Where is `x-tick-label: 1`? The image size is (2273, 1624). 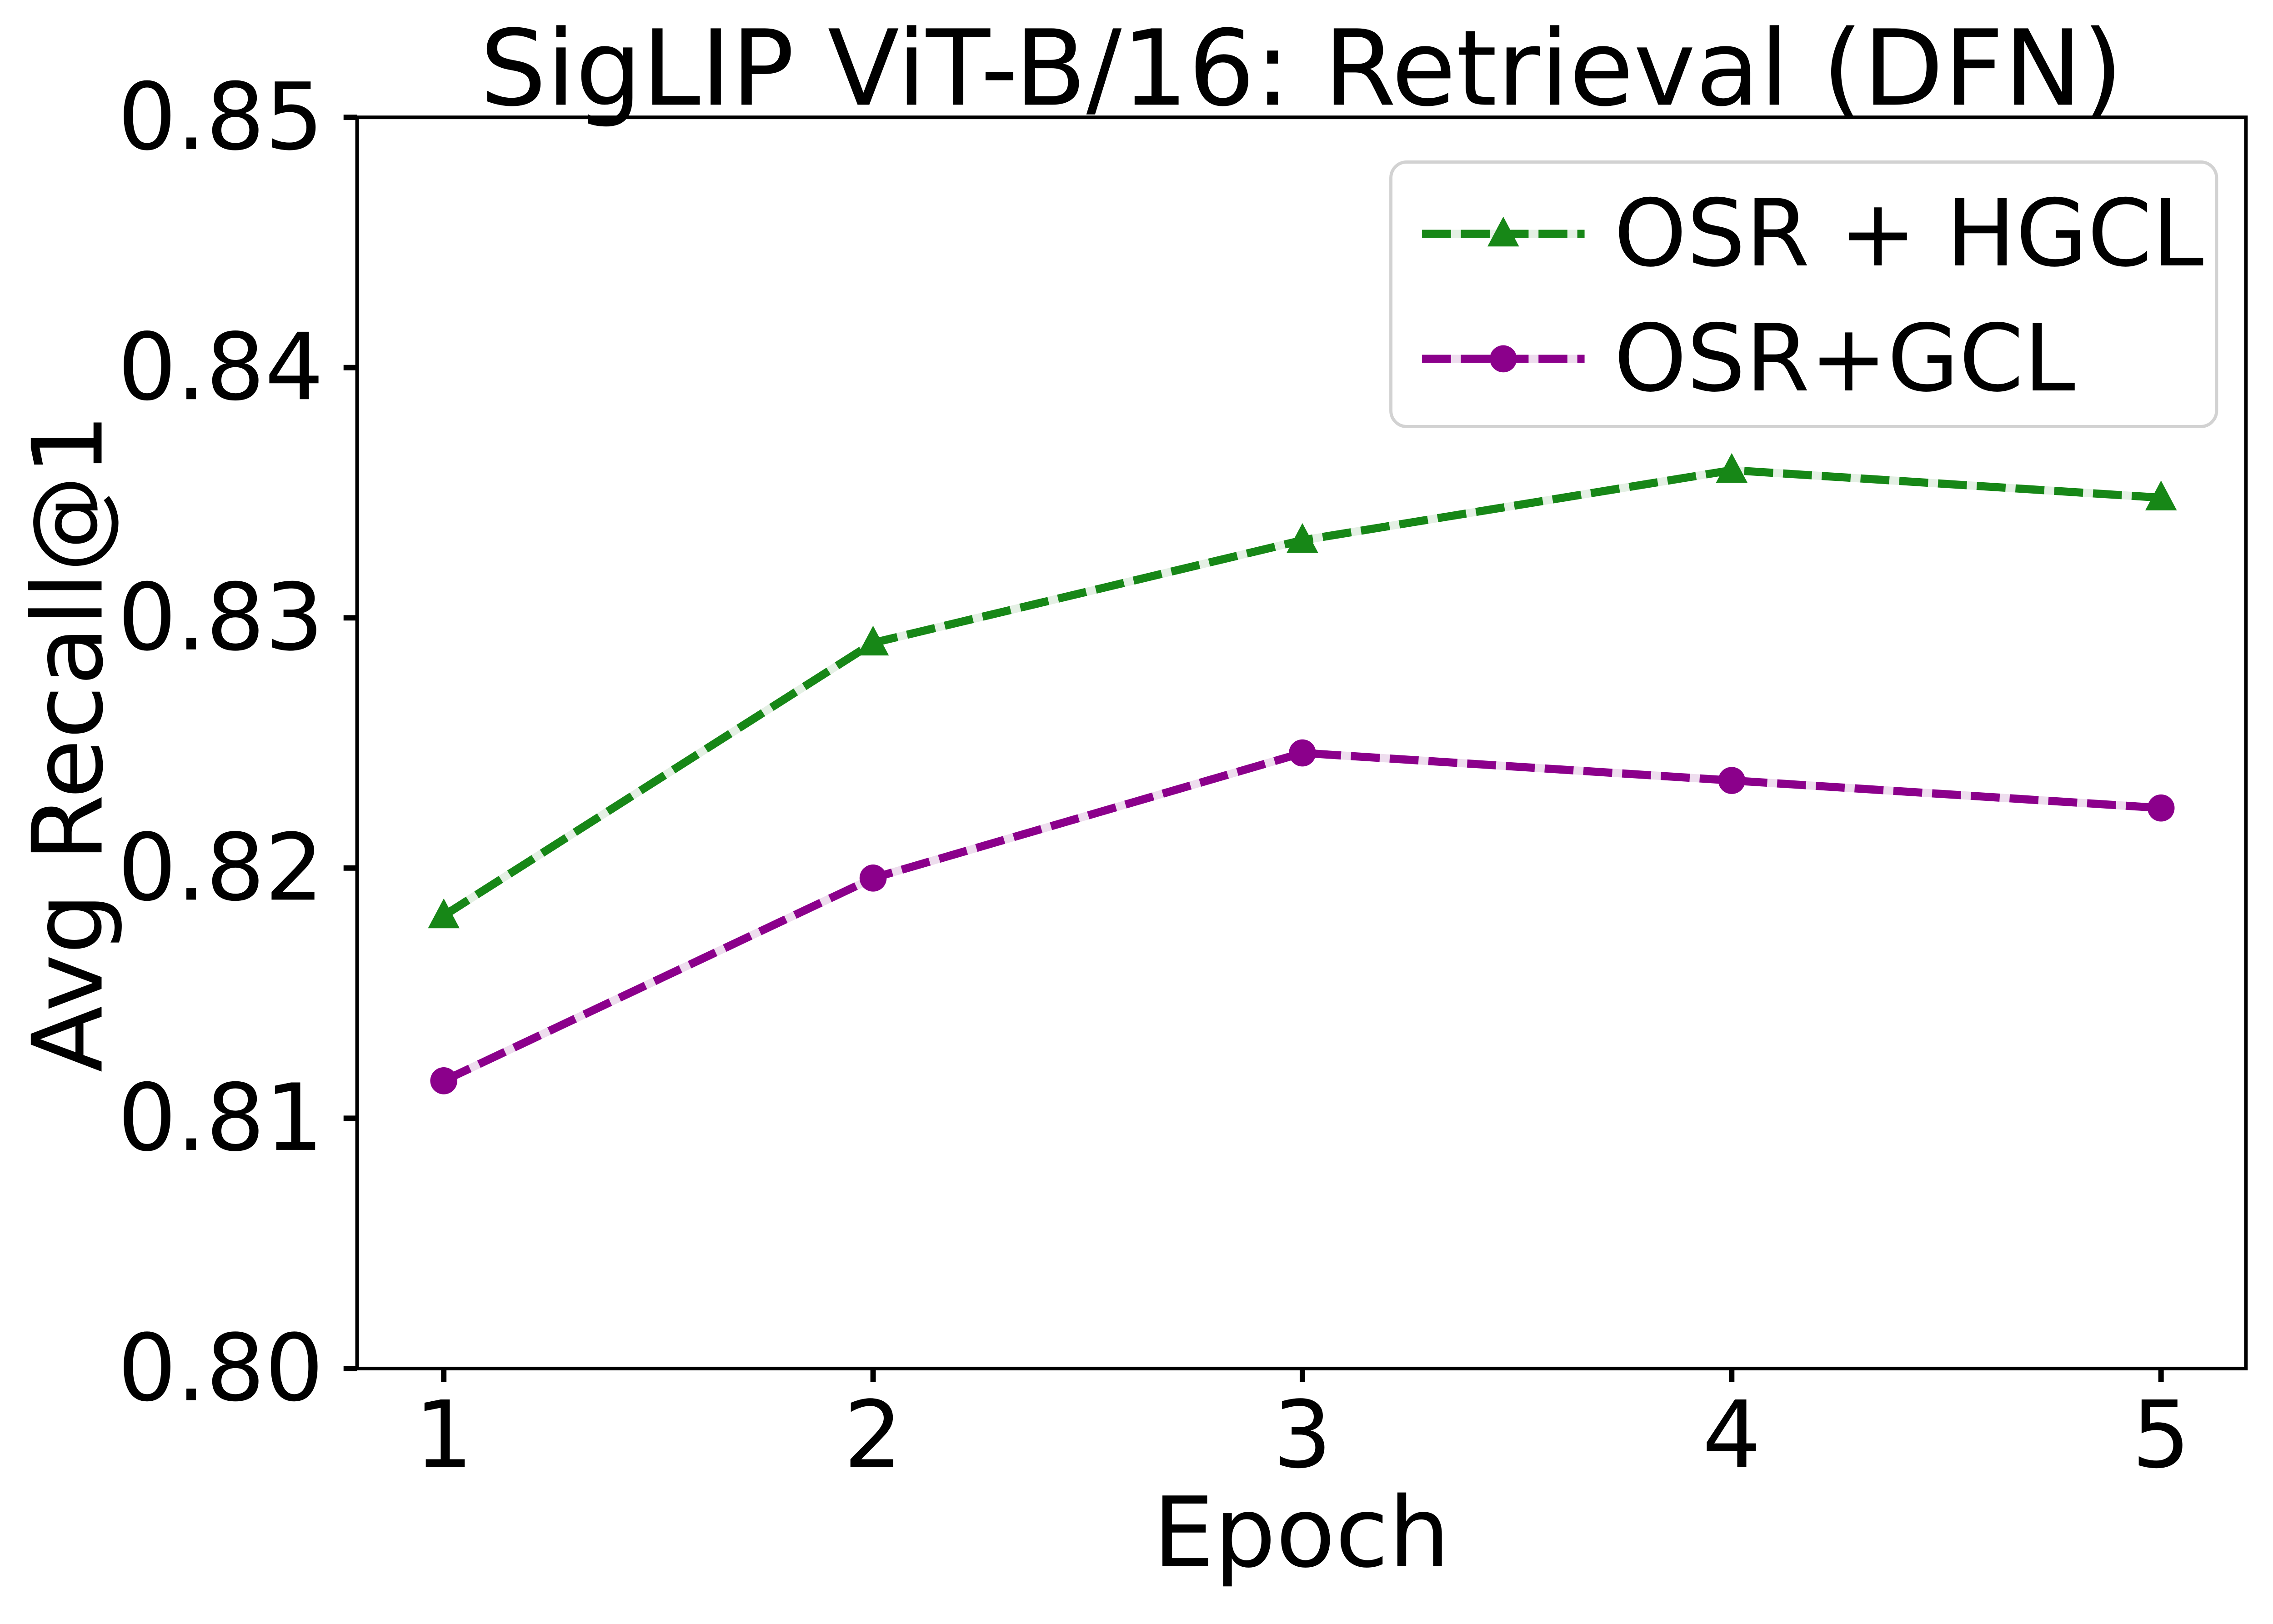
x-tick-label: 1 is located at coordinates (443, 1435).